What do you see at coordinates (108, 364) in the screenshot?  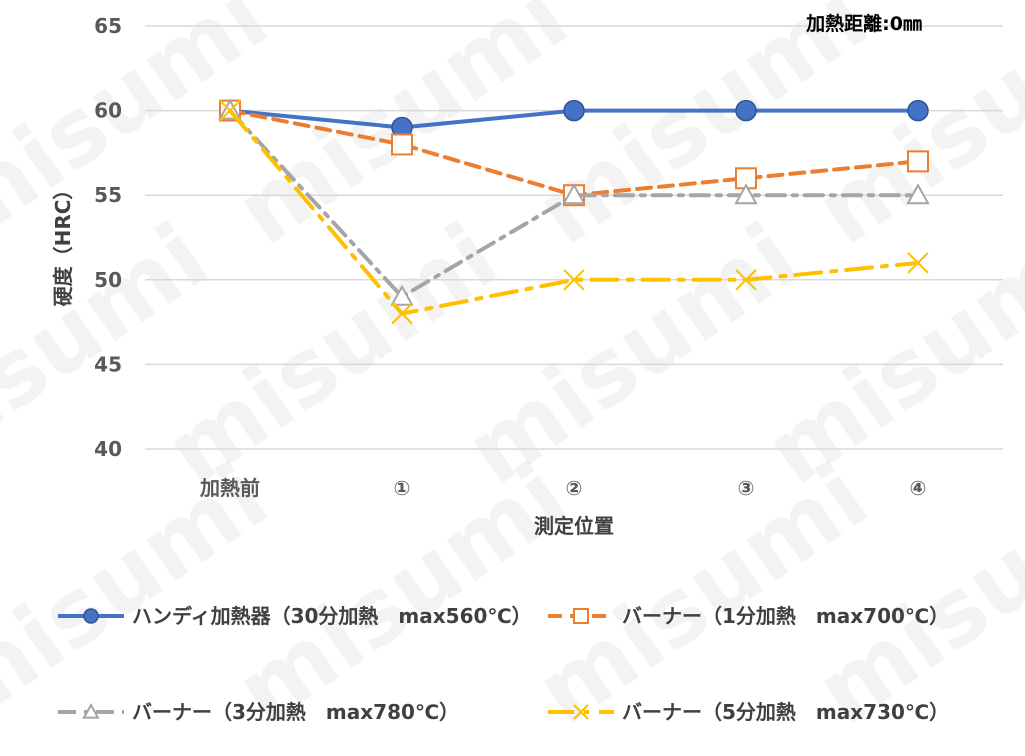 I see `y-tick-label: 45` at bounding box center [108, 364].